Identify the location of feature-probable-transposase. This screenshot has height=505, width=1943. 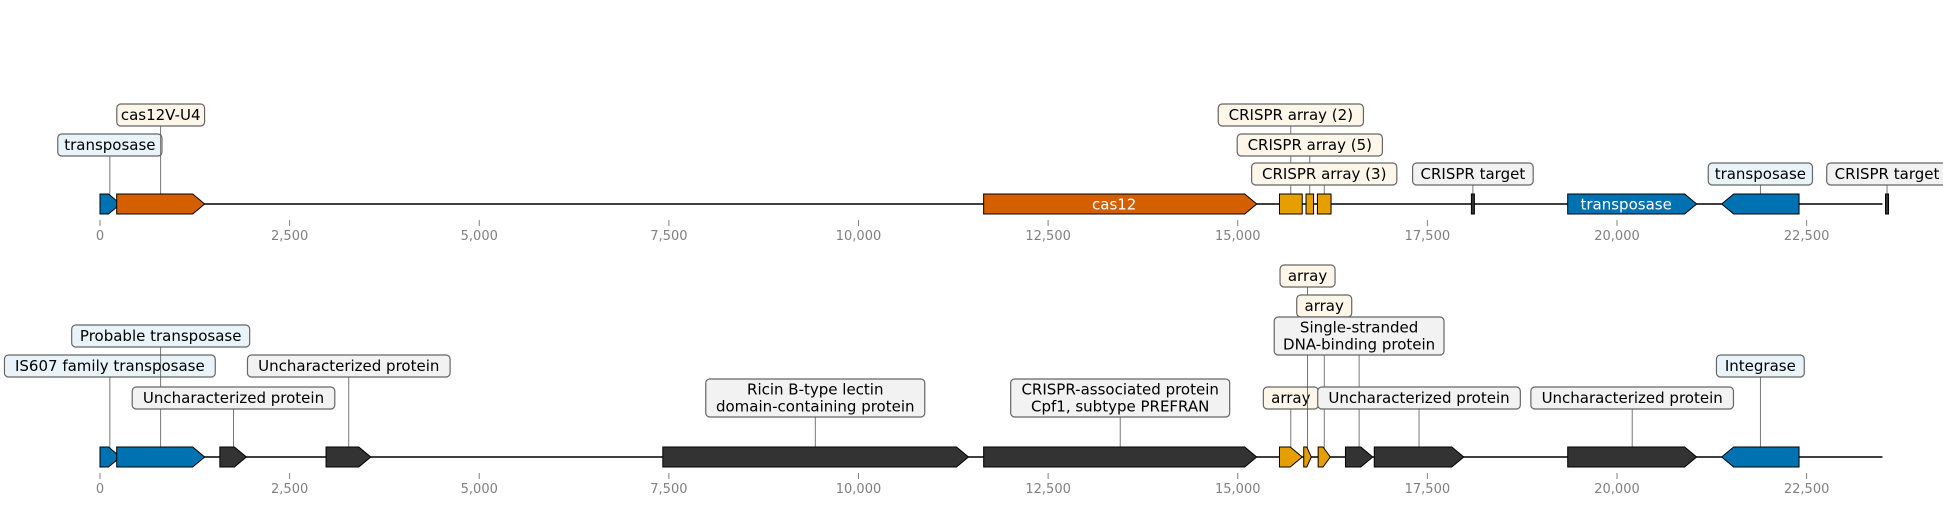
(161, 457).